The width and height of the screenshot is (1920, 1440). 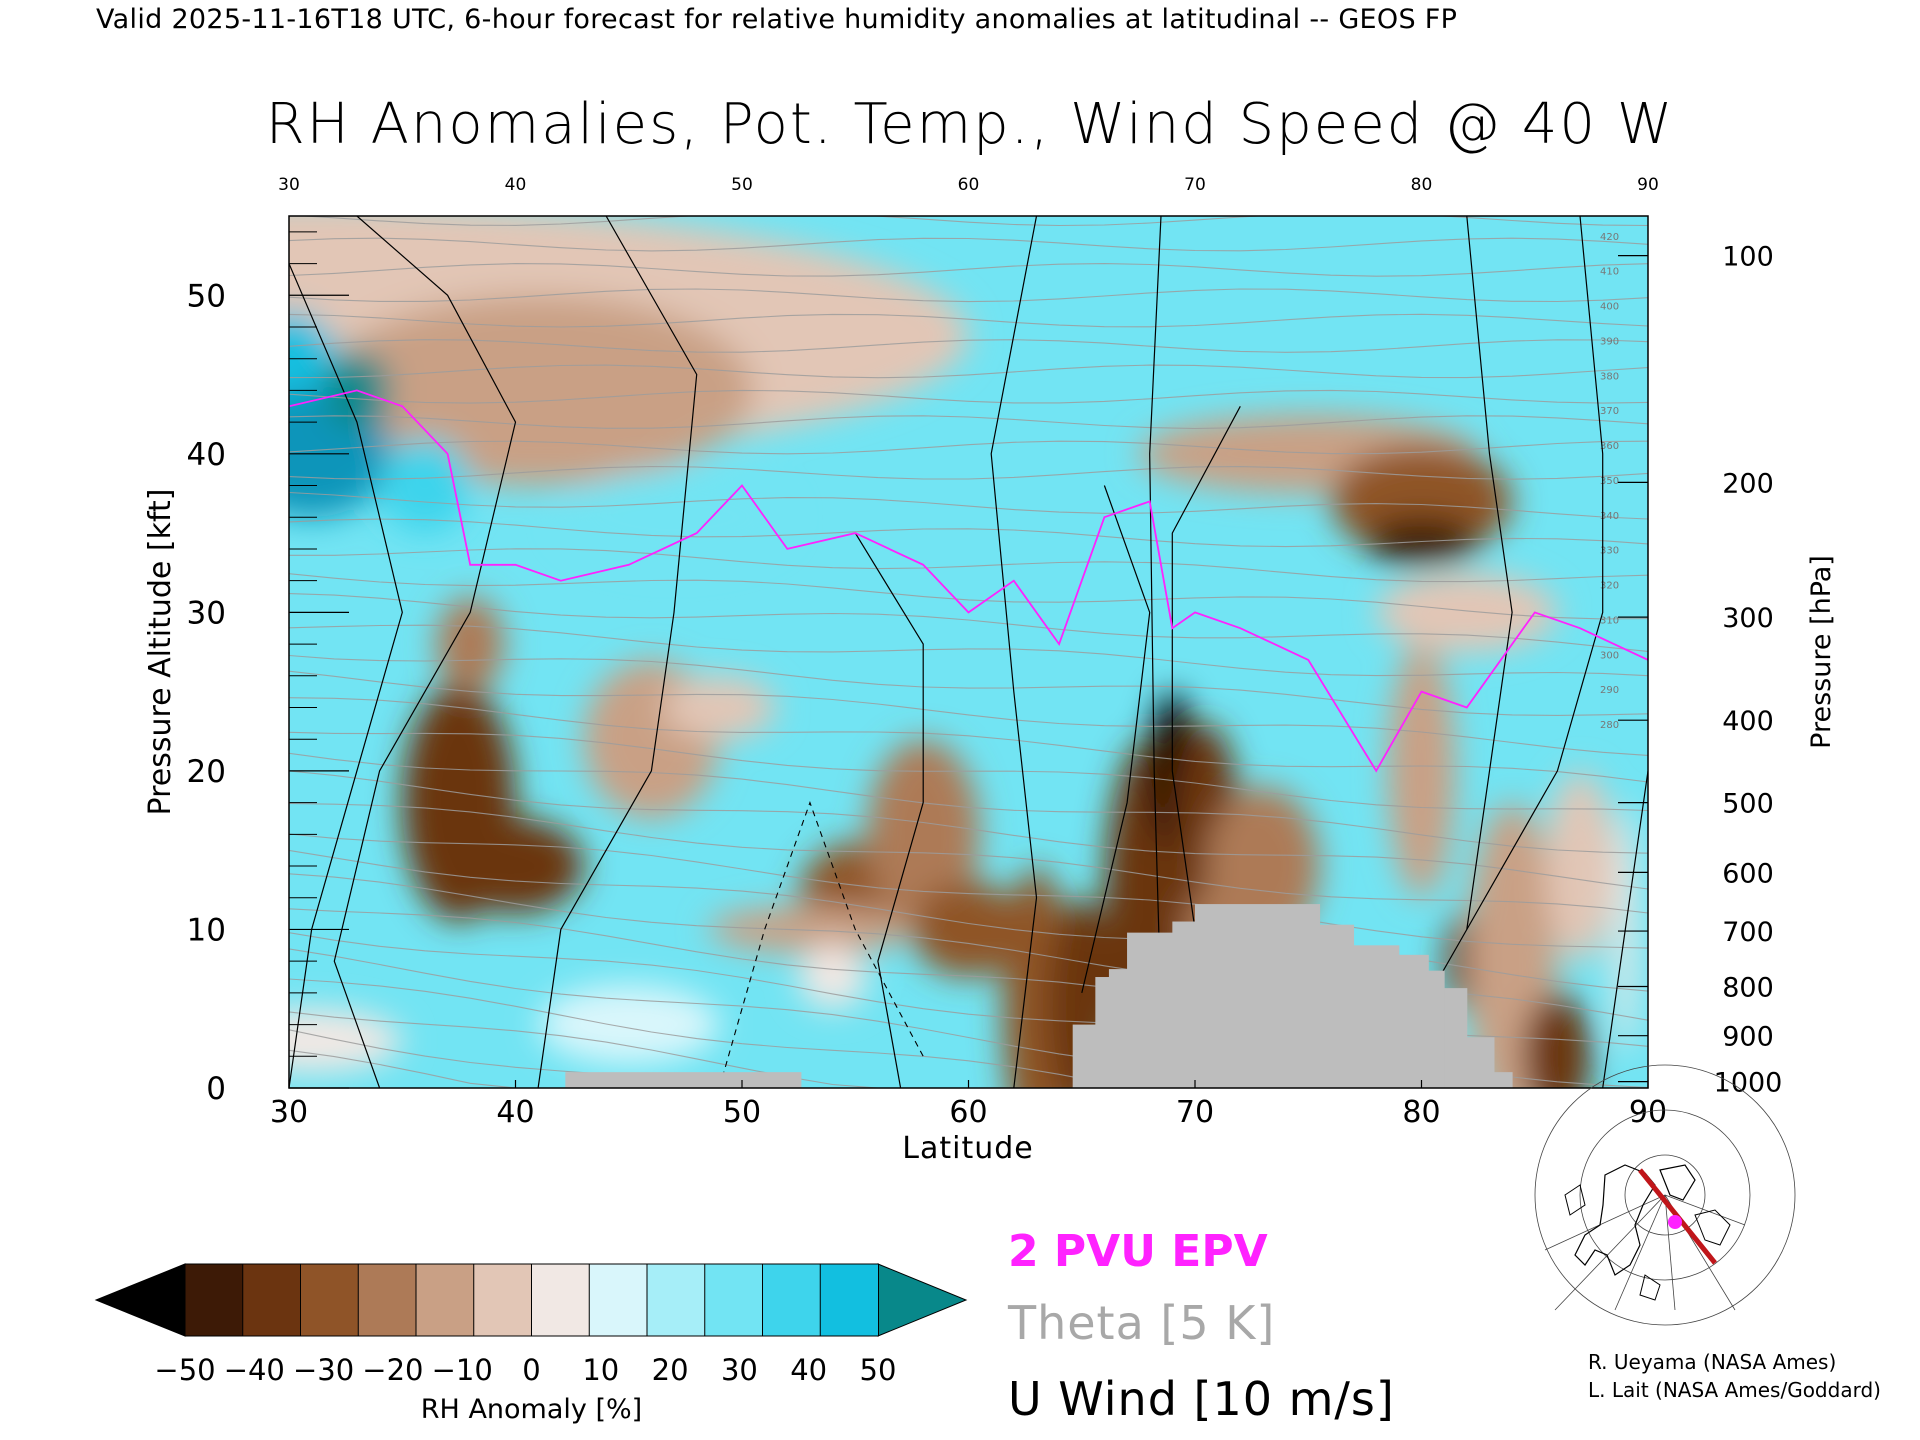 What do you see at coordinates (516, 185) in the screenshot?
I see `x-top-tick-label: 40` at bounding box center [516, 185].